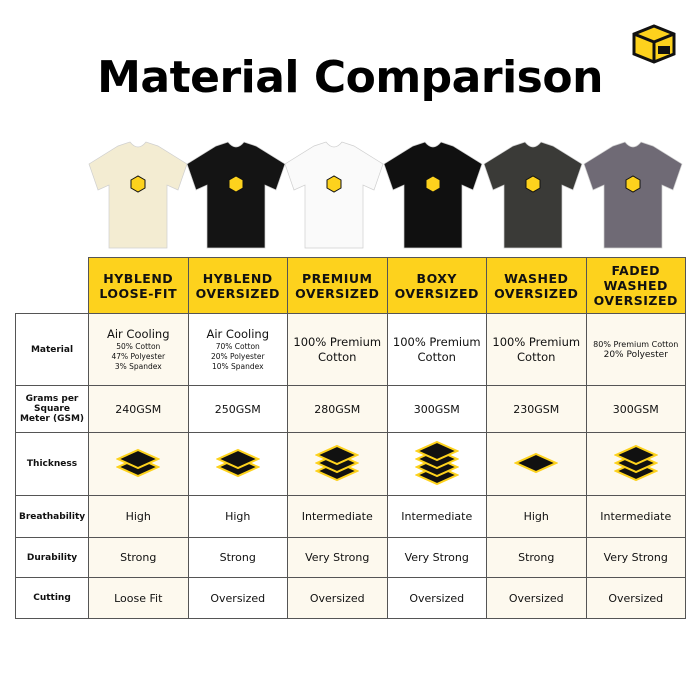 The height and width of the screenshot is (700, 700). I want to click on material-detail: 70% Cotton, so click(237, 346).